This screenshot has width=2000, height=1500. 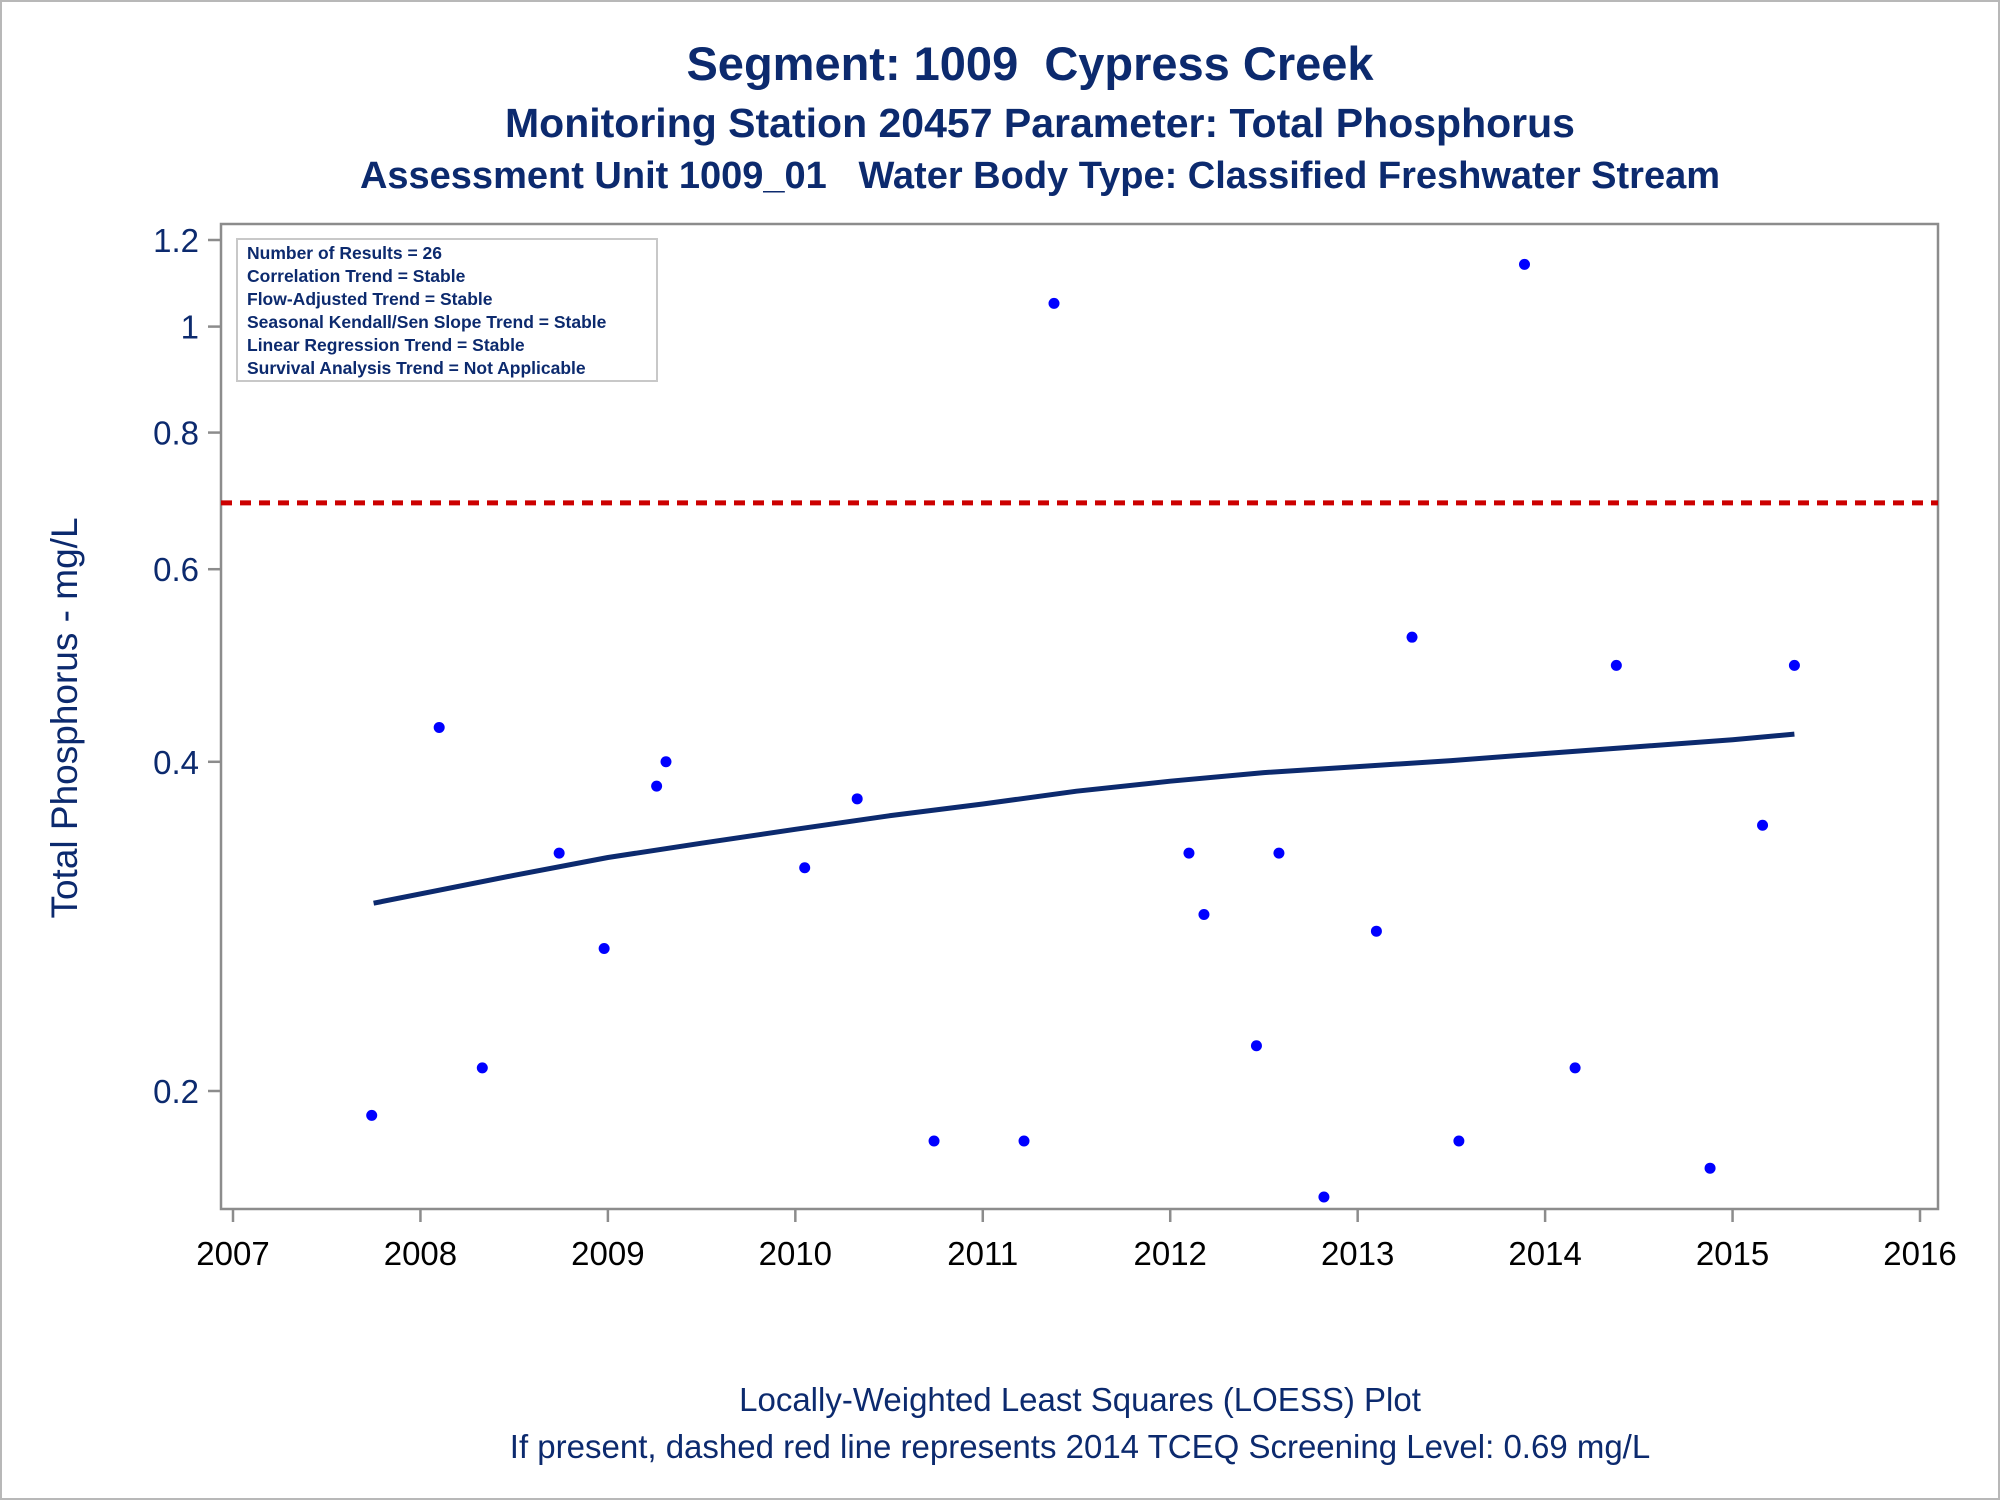 I want to click on stats-box-line-6: Survival Analysis Trend = Not Applicable, so click(x=416, y=368).